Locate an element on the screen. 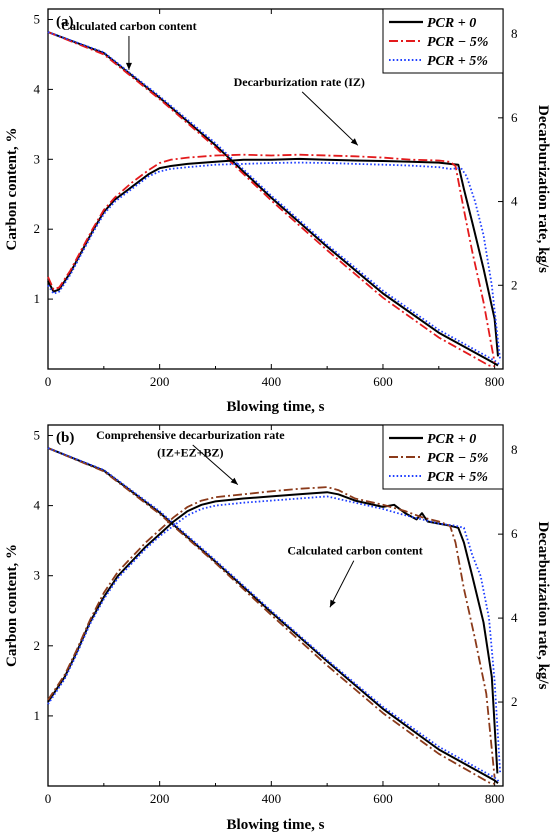 Image resolution: width=550 pixels, height=838 pixels. panel-label: (b) is located at coordinates (65, 438).